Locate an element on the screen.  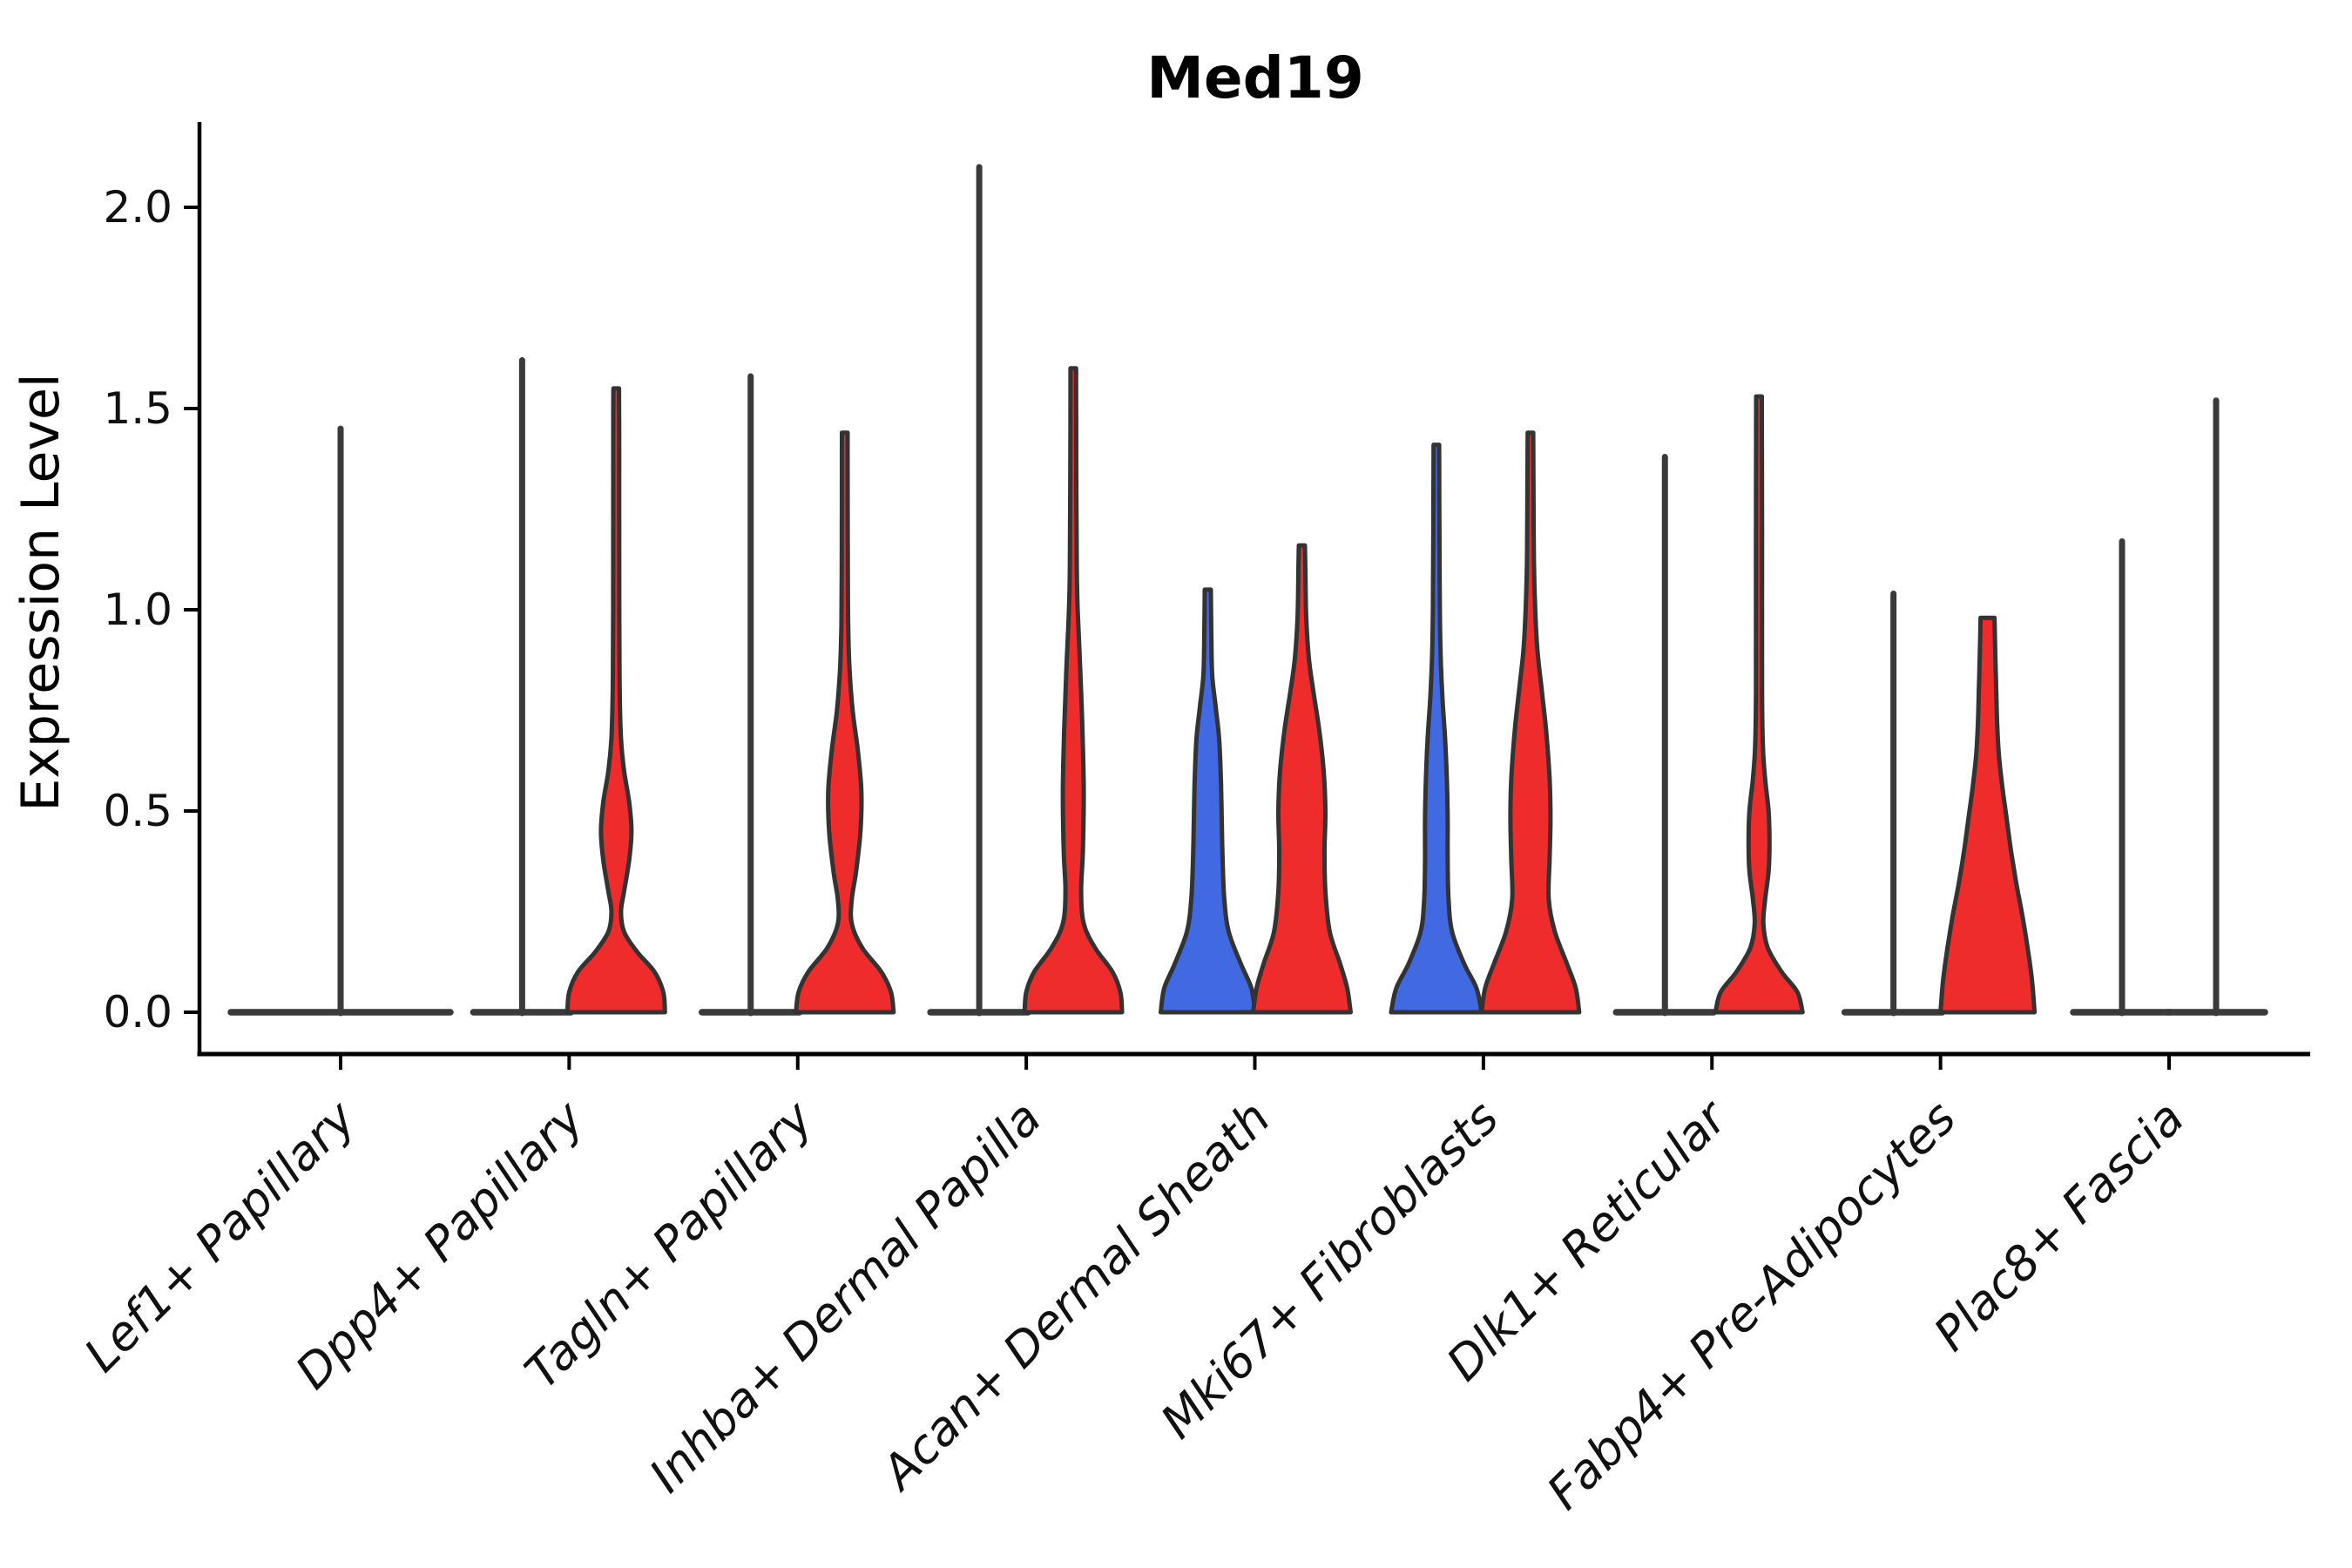
y-tick-label: 0.0 is located at coordinates (137, 1012).